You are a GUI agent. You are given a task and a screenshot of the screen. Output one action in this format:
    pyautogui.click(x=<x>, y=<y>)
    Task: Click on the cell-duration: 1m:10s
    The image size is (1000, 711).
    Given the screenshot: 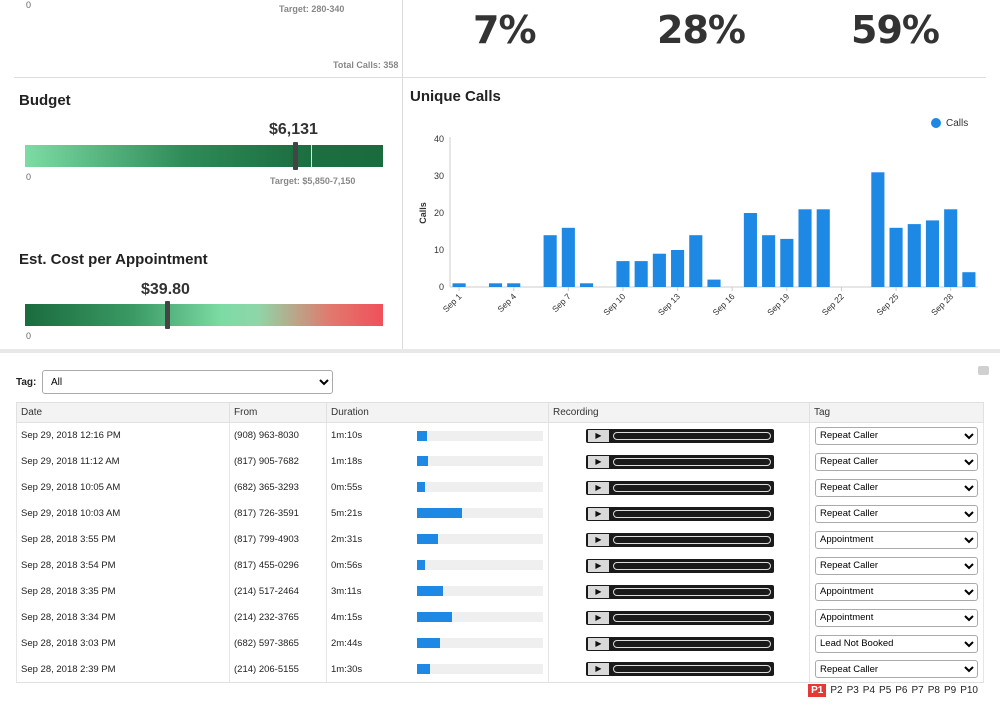 What is the action you would take?
    pyautogui.click(x=437, y=435)
    